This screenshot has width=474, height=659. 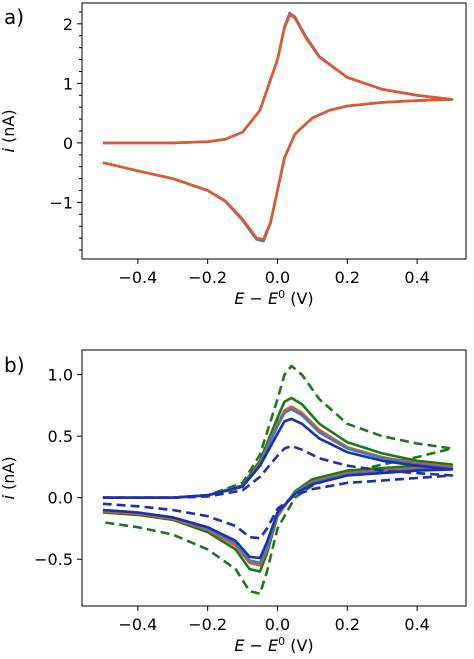 I want to click on panel-b-x-tick-label: 0.2, so click(x=347, y=624).